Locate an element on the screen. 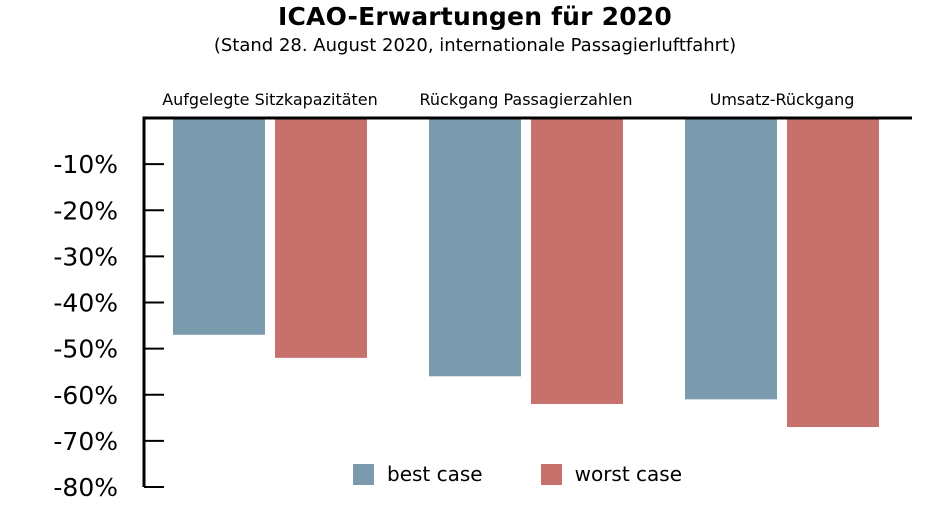 Image resolution: width=950 pixels, height=511 pixels. bar-best-case-umsatz-r-ckgang is located at coordinates (731, 259).